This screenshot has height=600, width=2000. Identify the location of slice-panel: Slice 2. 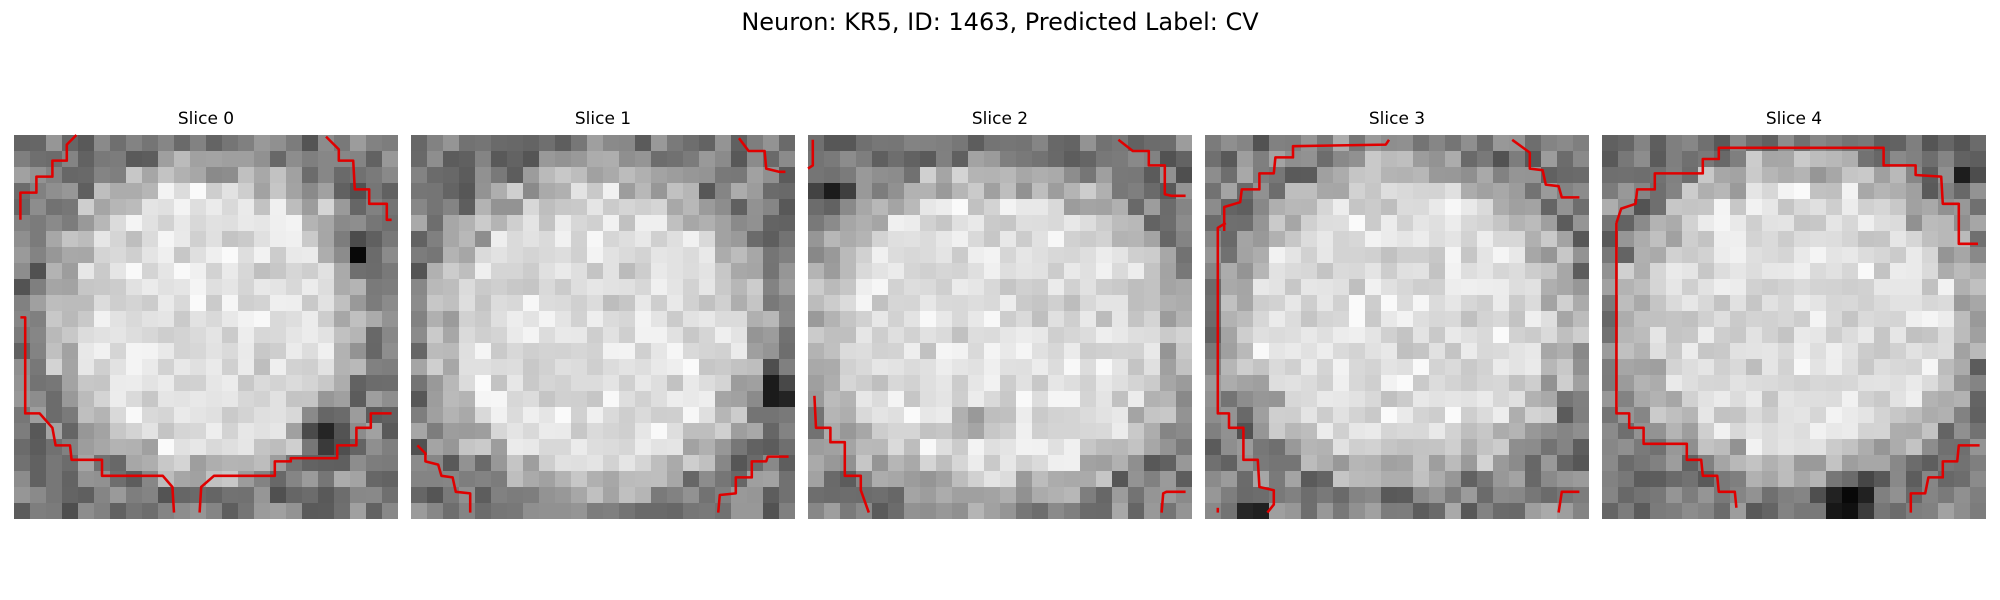
(999, 312).